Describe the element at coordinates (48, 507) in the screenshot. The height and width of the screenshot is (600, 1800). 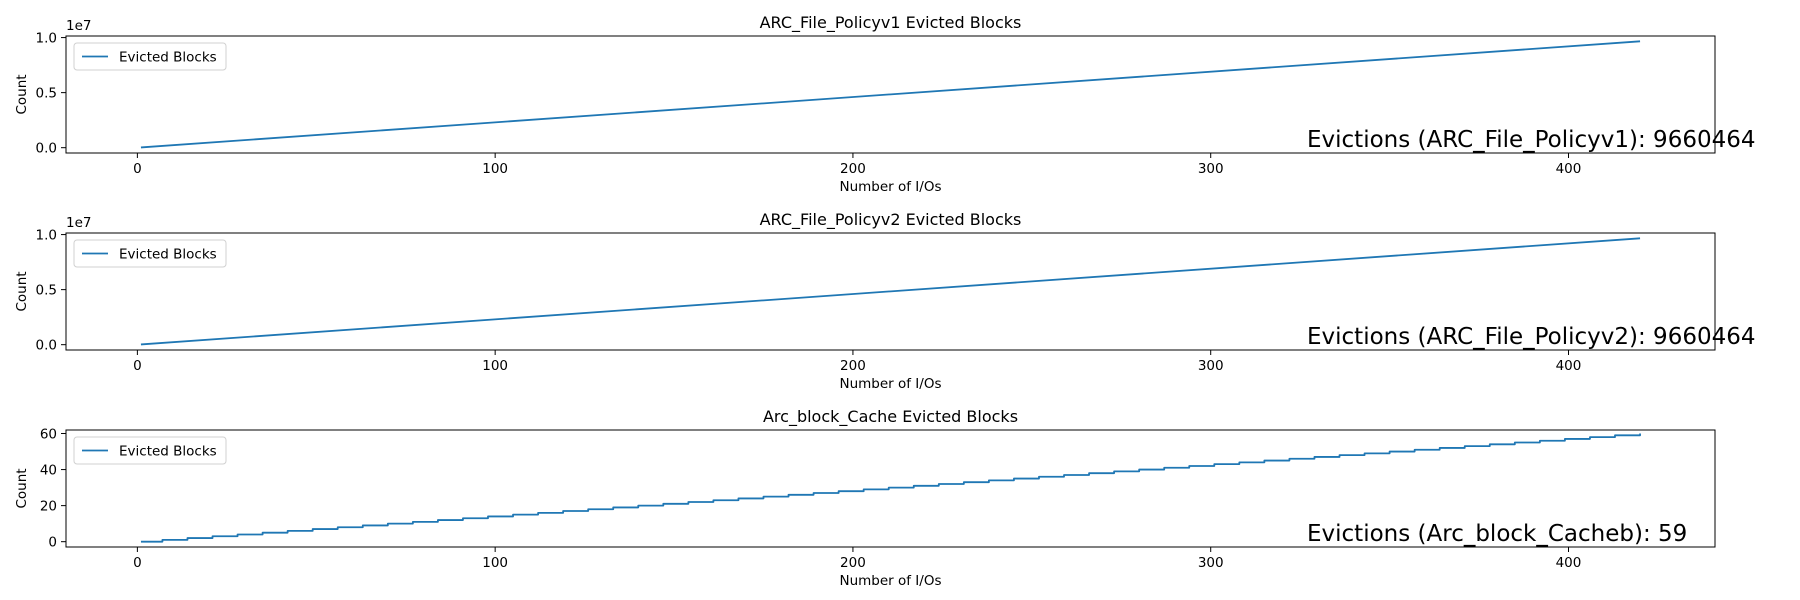
I see `y-tick-label: 20` at that location.